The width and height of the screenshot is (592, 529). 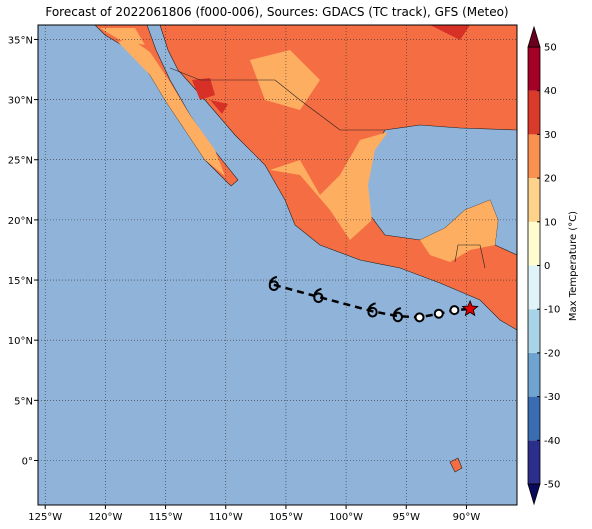 What do you see at coordinates (552, 441) in the screenshot?
I see `colorbar-tick-label: -40` at bounding box center [552, 441].